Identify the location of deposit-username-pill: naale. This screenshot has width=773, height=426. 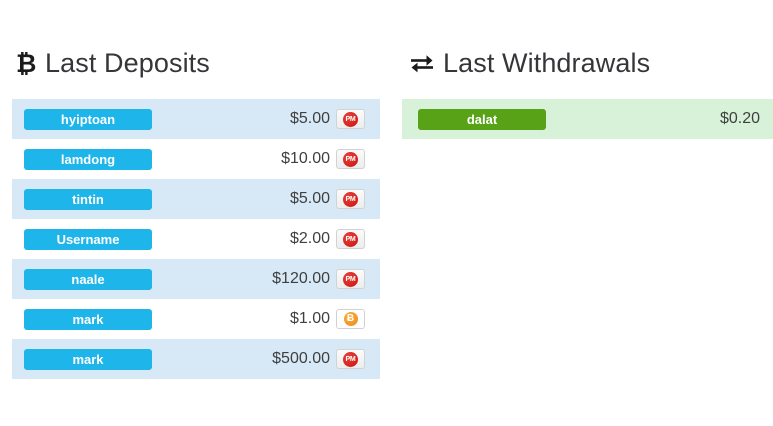
(88, 279).